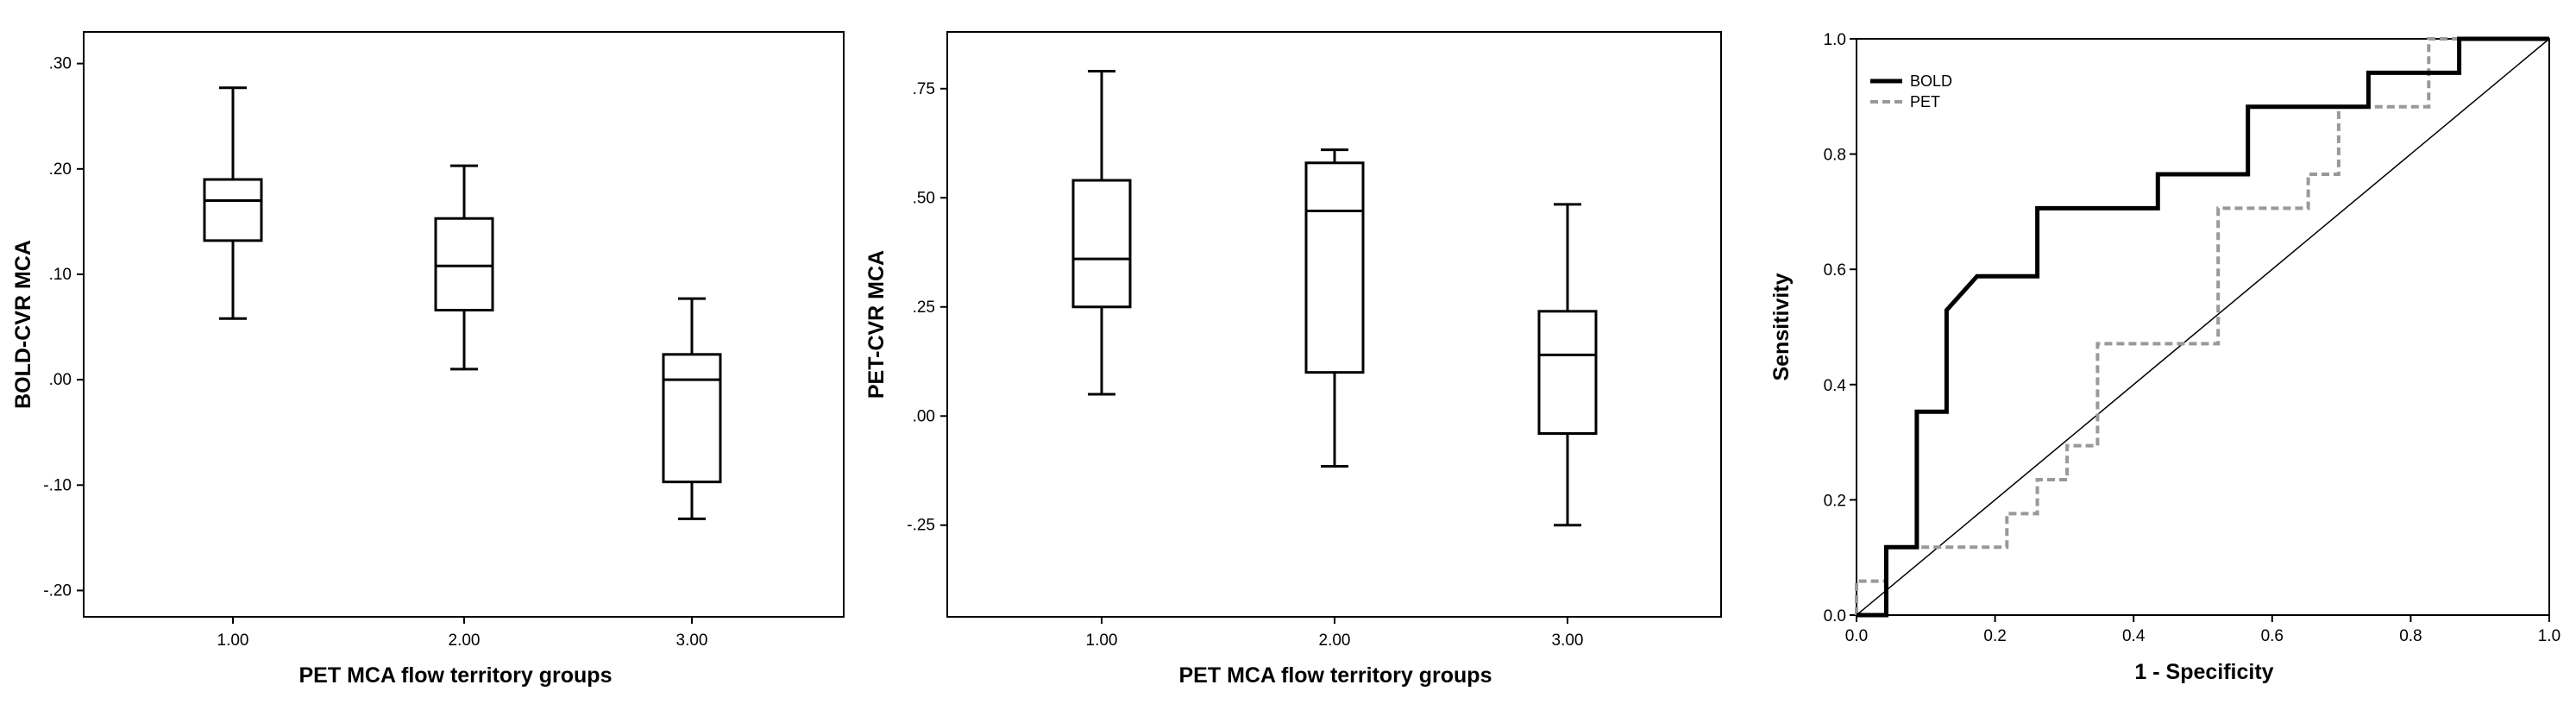 This screenshot has height=710, width=2576. I want to click on x-tick-label: 0.8, so click(2410, 636).